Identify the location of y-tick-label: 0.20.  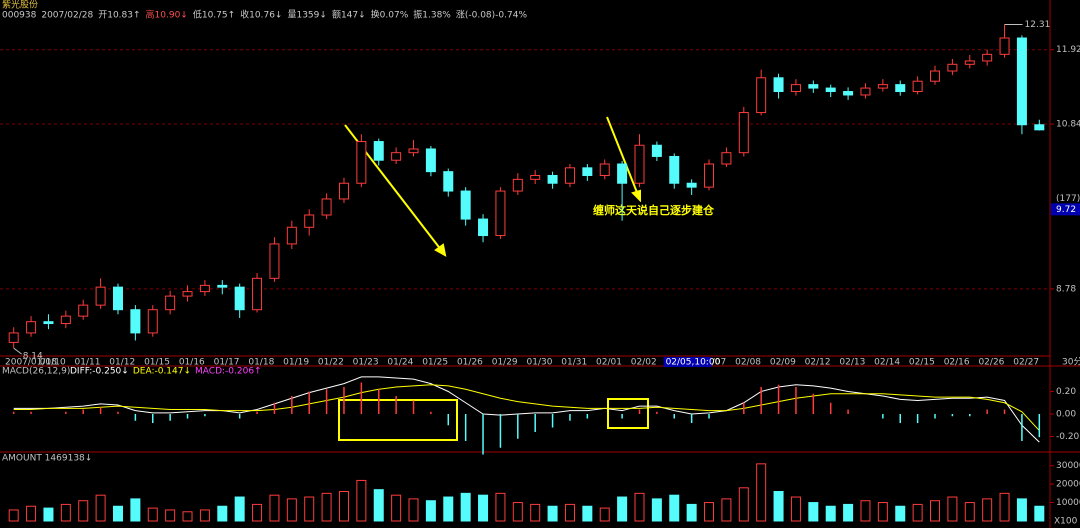
(1066, 392).